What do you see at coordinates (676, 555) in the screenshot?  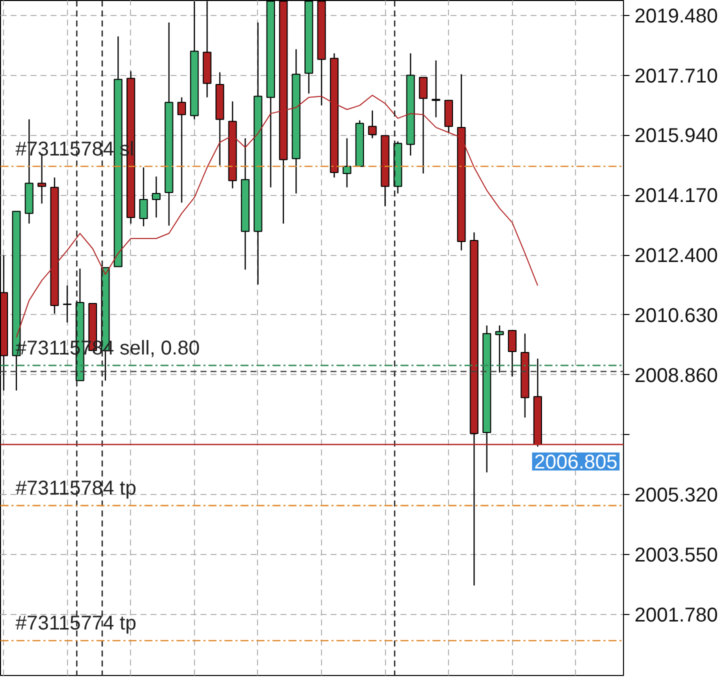 I see `y-tick-label: 2003.550` at bounding box center [676, 555].